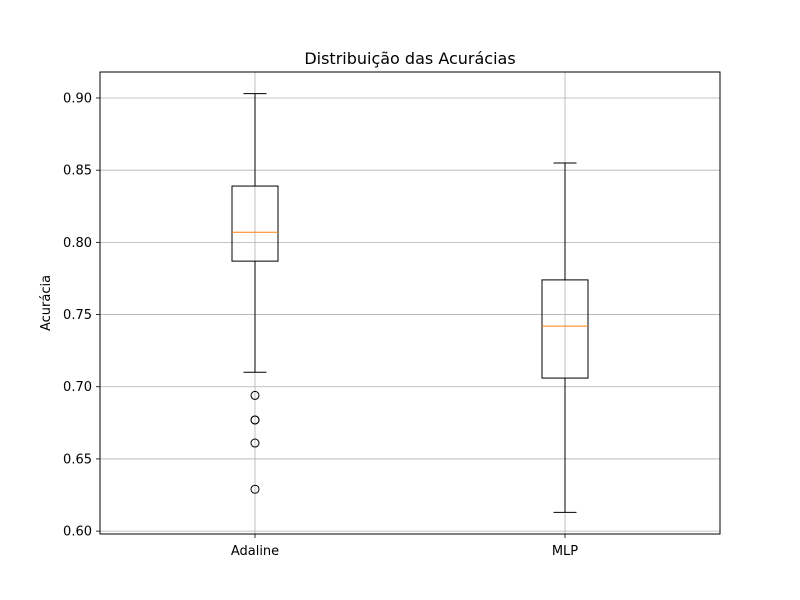 The width and height of the screenshot is (800, 600). Describe the element at coordinates (77, 532) in the screenshot. I see `y-tick-label: 0.60` at that location.